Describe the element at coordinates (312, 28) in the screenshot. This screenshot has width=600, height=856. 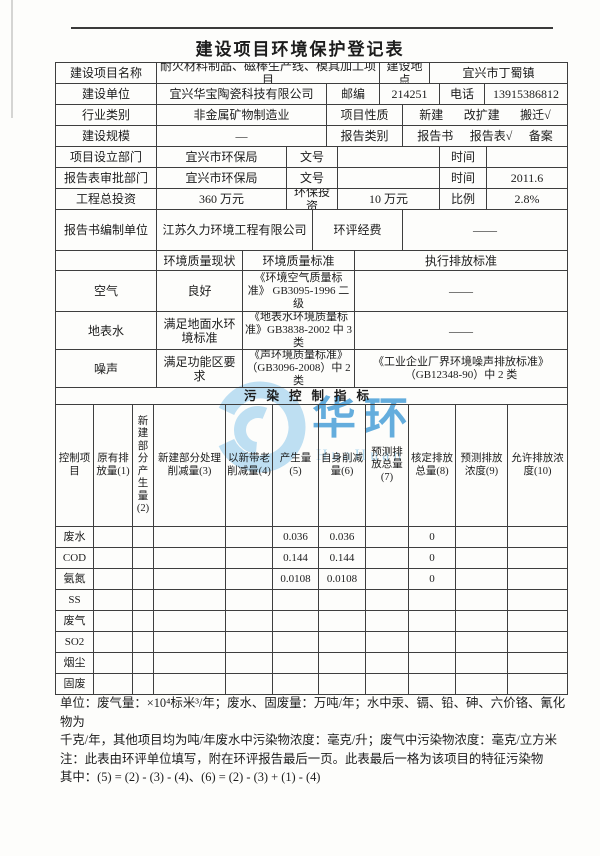
I see `top-rule-line` at that location.